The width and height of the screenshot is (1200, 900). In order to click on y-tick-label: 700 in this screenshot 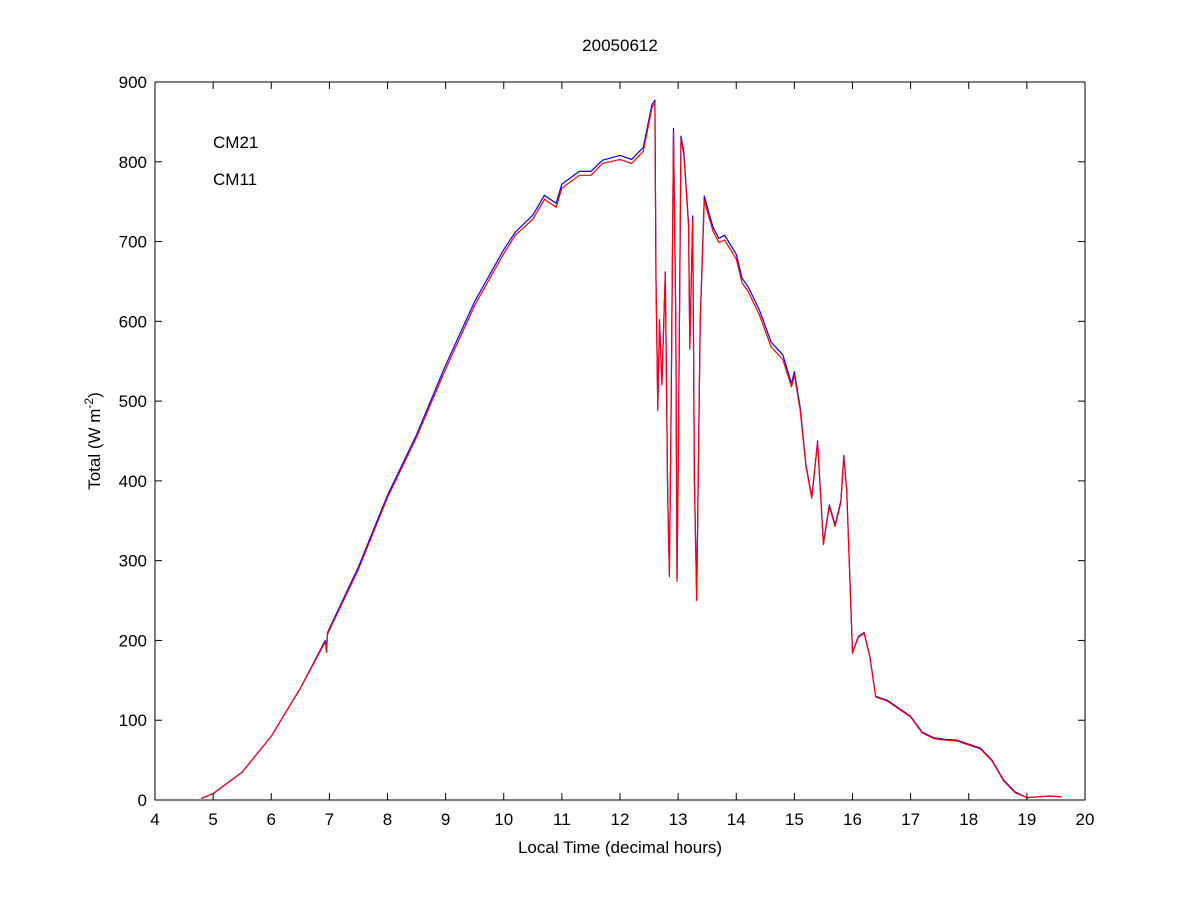, I will do `click(133, 242)`.